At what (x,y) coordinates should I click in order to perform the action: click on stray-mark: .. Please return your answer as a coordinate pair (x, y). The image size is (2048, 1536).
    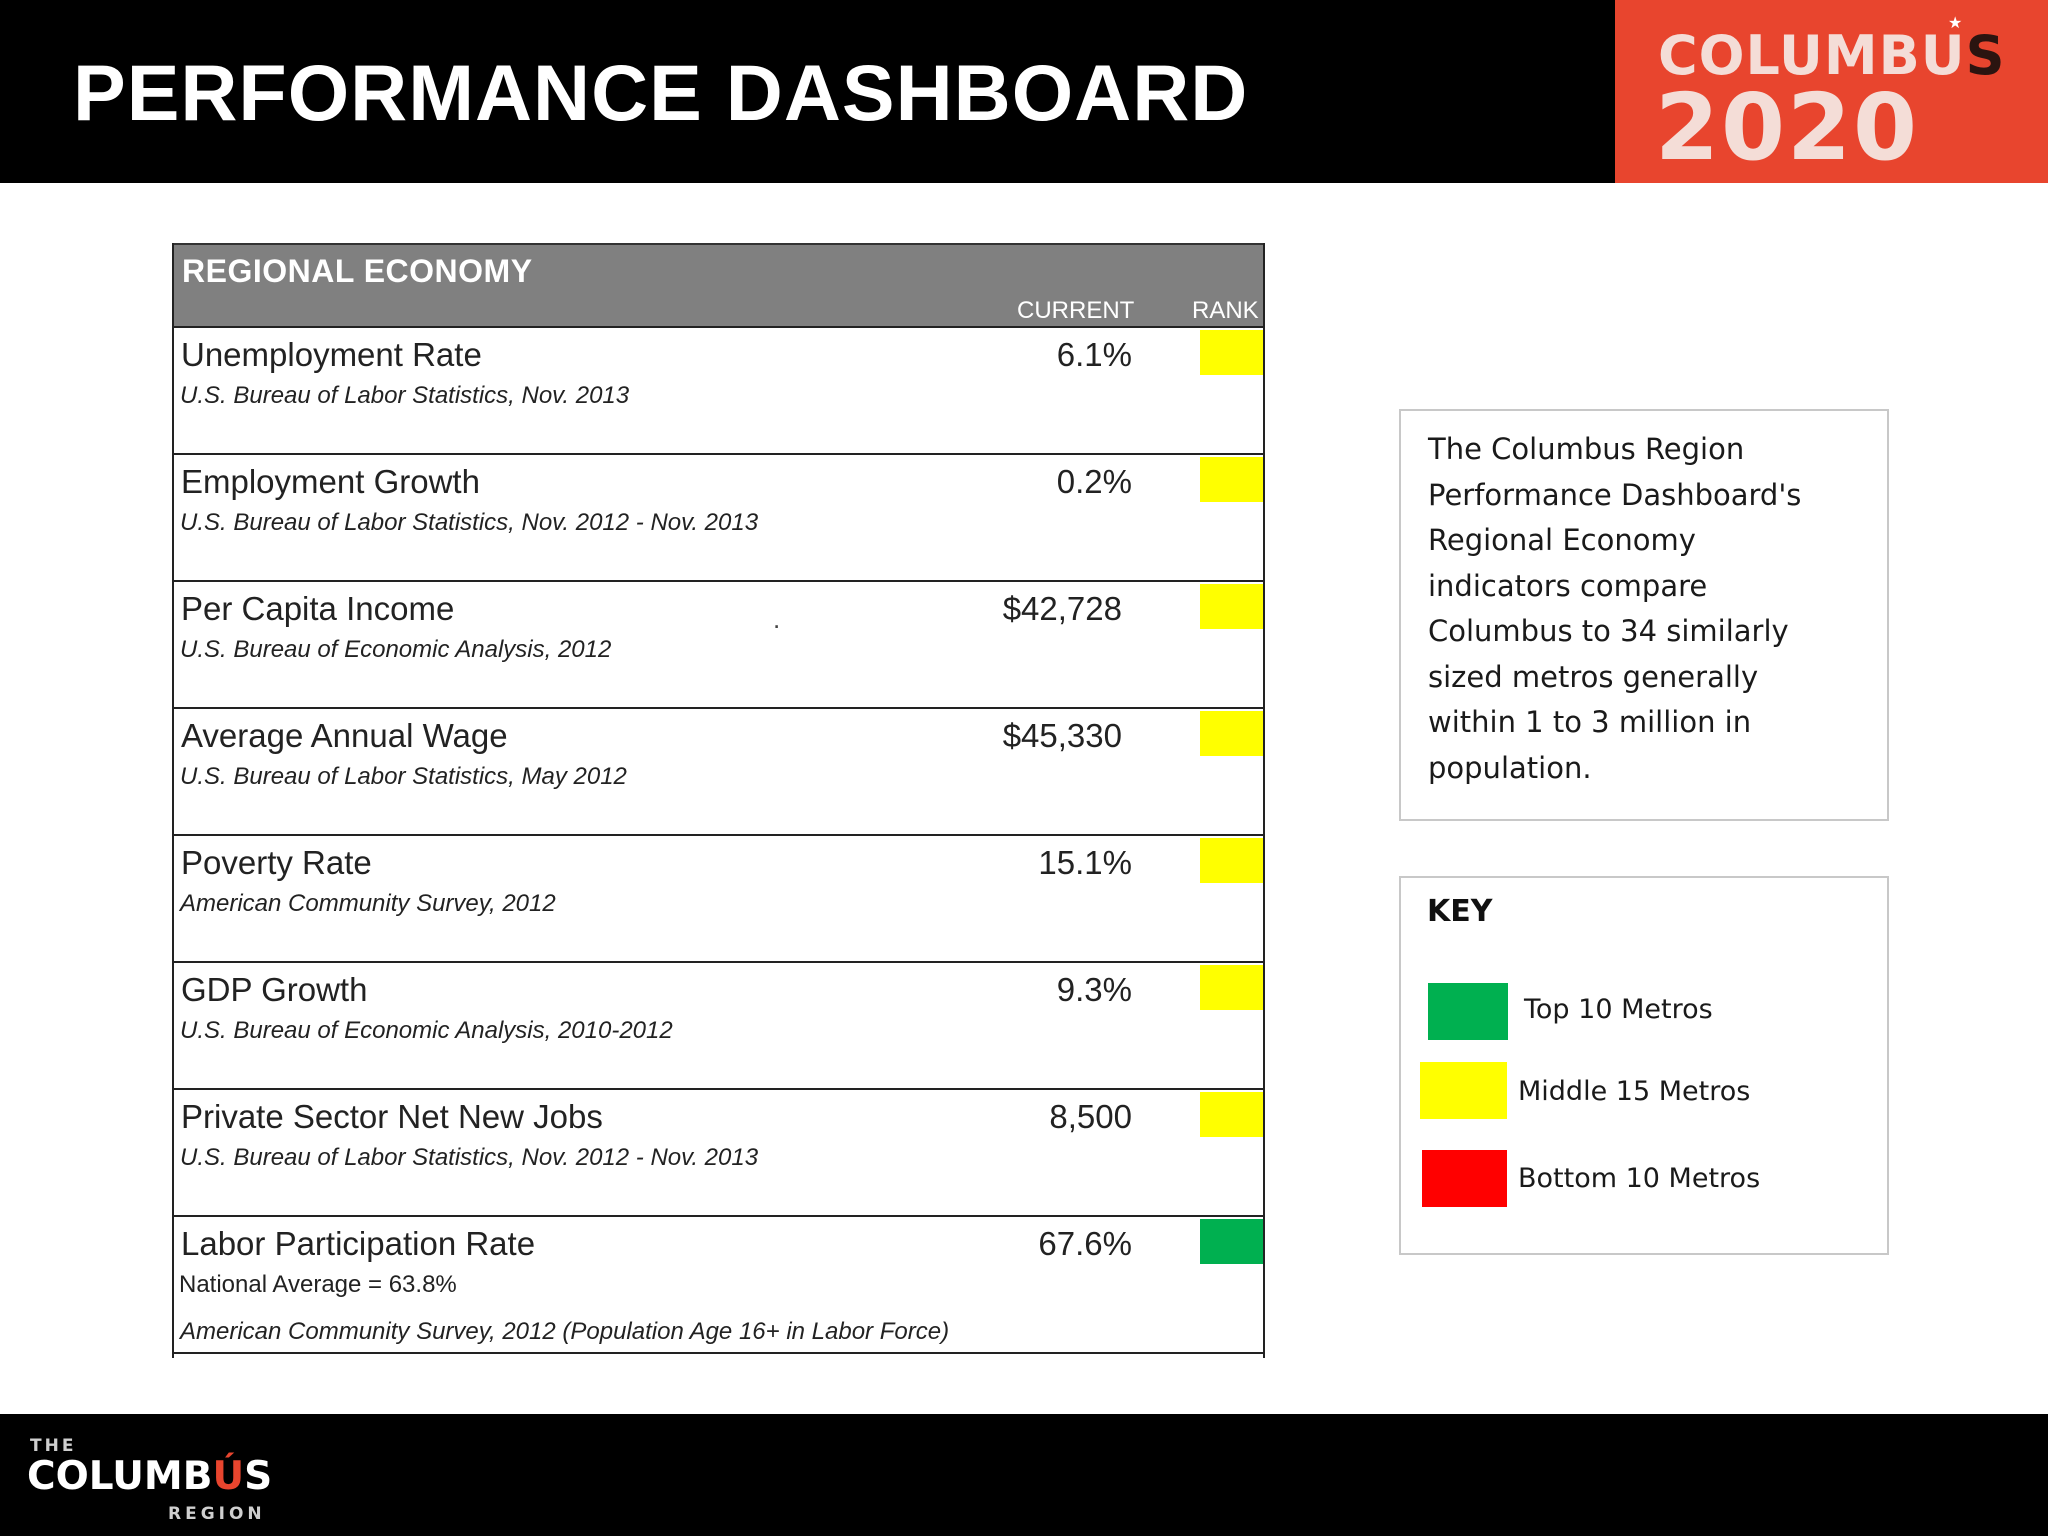
    Looking at the image, I should click on (777, 619).